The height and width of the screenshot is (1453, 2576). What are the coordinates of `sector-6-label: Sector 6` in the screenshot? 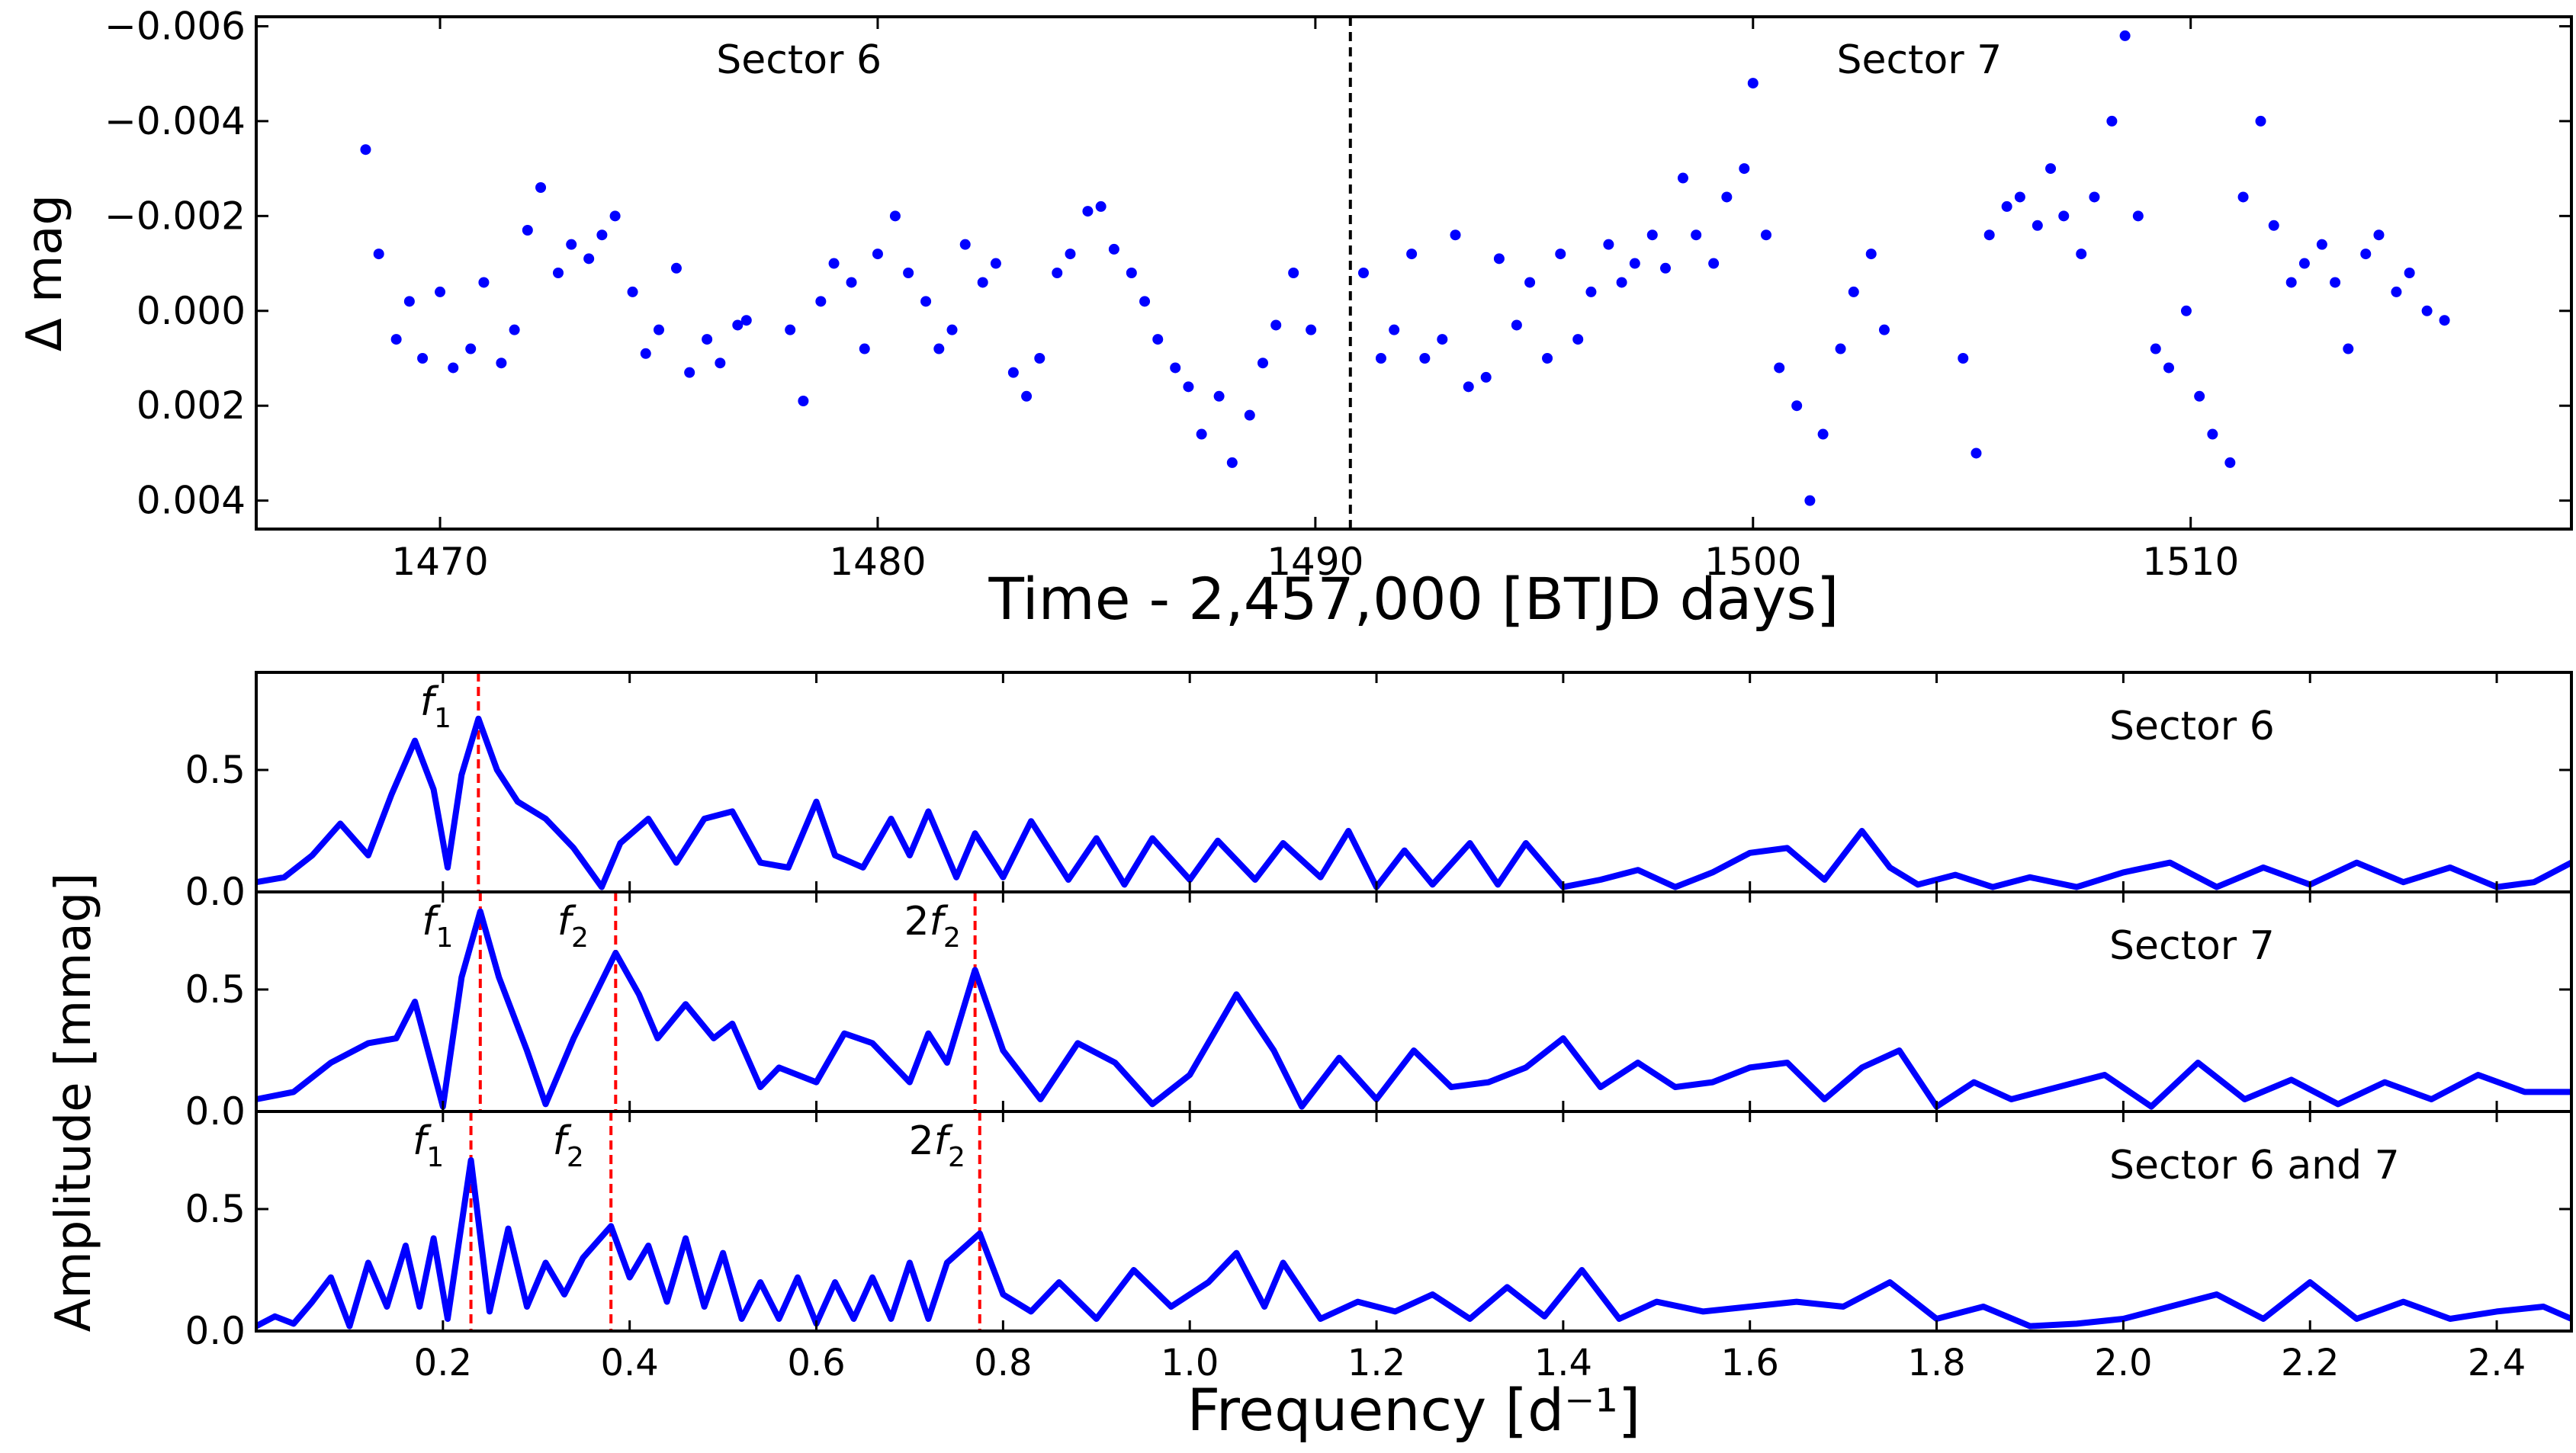 It's located at (799, 60).